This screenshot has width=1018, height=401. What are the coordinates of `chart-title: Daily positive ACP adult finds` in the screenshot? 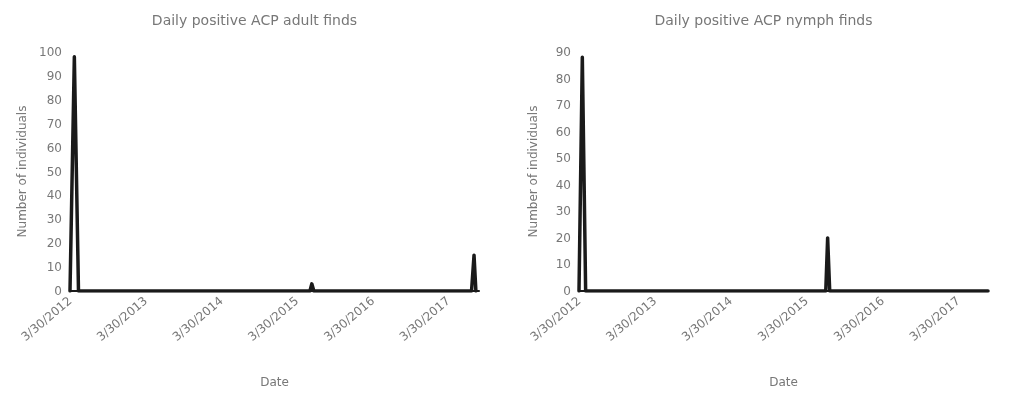 It's located at (254, 20).